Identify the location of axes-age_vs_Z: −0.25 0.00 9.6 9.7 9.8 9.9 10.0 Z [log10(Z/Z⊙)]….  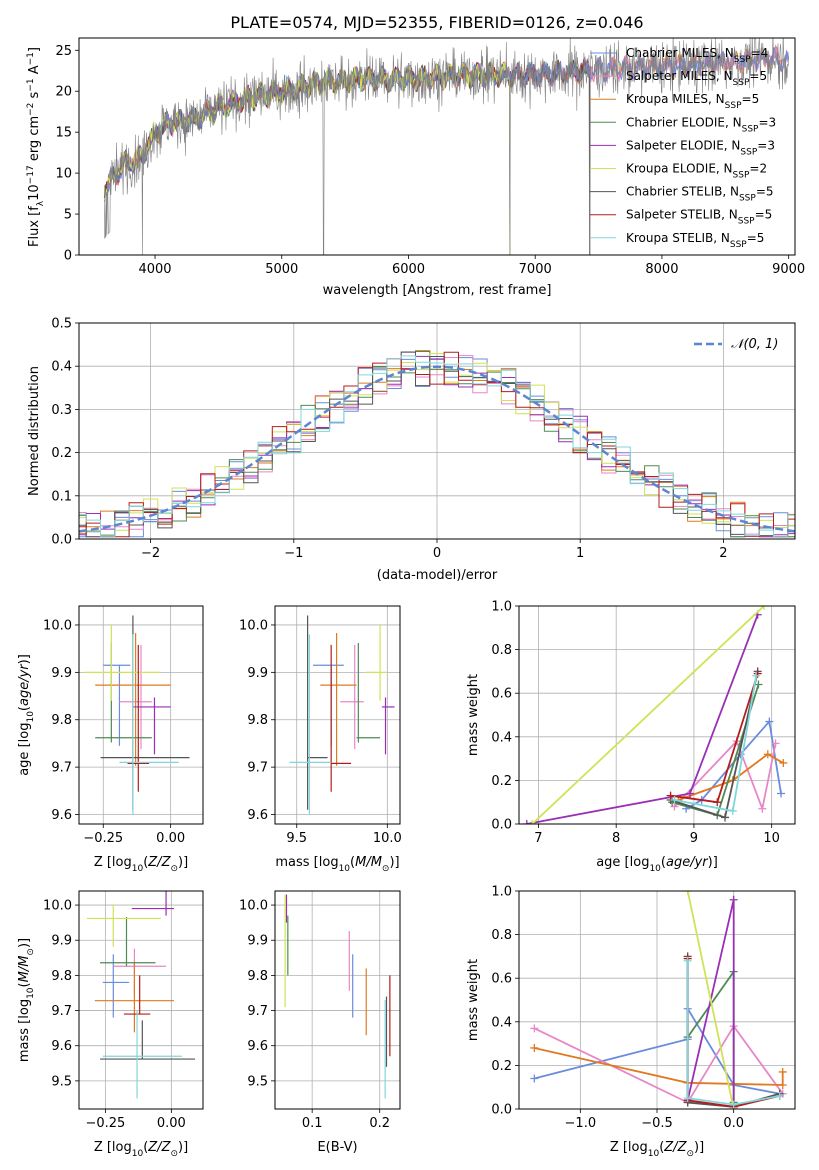
(110, 739).